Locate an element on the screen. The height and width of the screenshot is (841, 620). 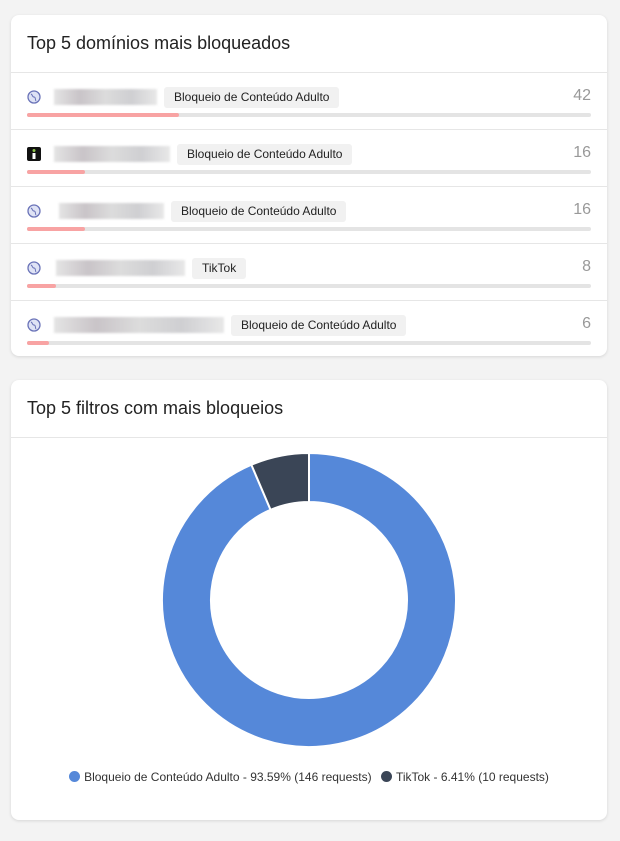
donut-slice-tiktok is located at coordinates (280, 481).